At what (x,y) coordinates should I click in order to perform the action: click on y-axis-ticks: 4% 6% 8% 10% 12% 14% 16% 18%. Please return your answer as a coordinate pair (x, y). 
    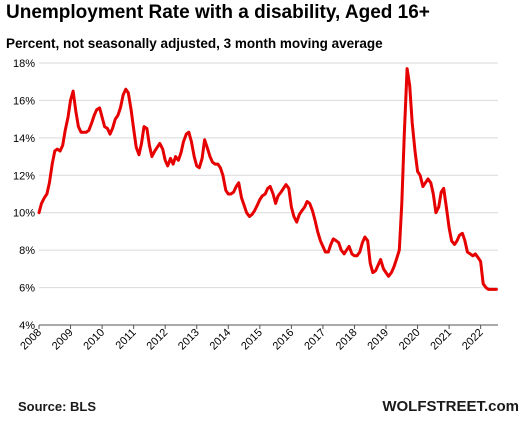
    Looking at the image, I should click on (24, 195).